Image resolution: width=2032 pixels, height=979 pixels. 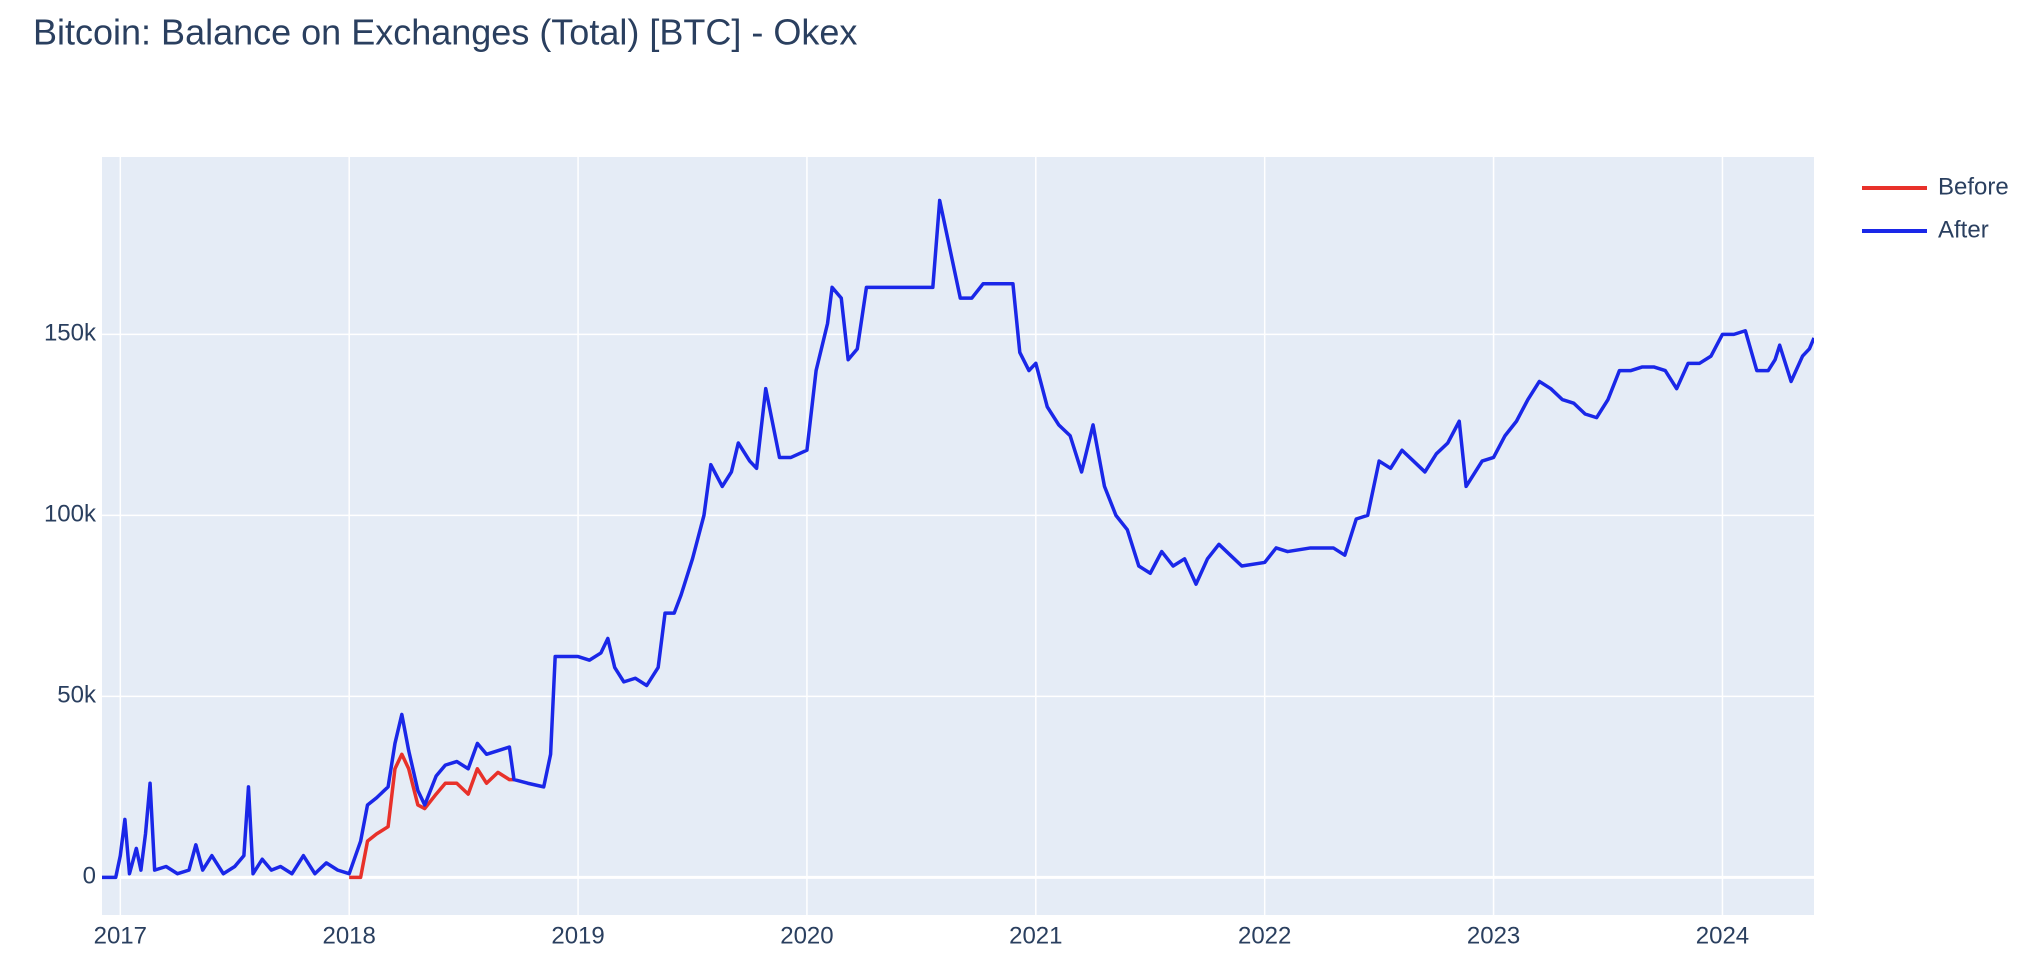 What do you see at coordinates (348, 935) in the screenshot?
I see `x-tick-label: 2018` at bounding box center [348, 935].